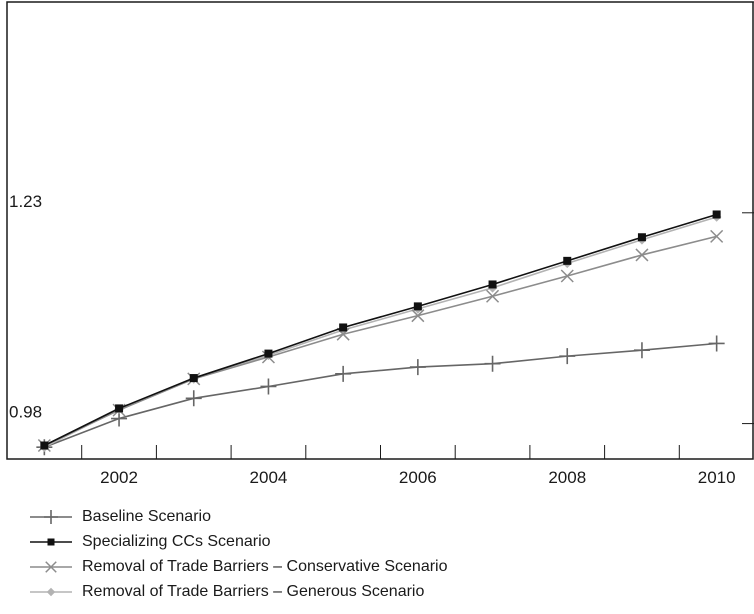 This screenshot has height=614, width=754. What do you see at coordinates (176, 541) in the screenshot?
I see `legend-label: Specializing CCs Scenario` at bounding box center [176, 541].